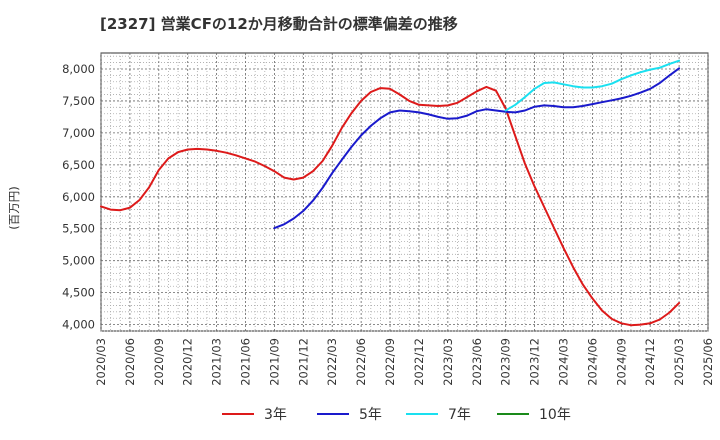 The height and width of the screenshot is (440, 720). Describe the element at coordinates (274, 362) in the screenshot. I see `x-tick-label: 2021/09` at that location.